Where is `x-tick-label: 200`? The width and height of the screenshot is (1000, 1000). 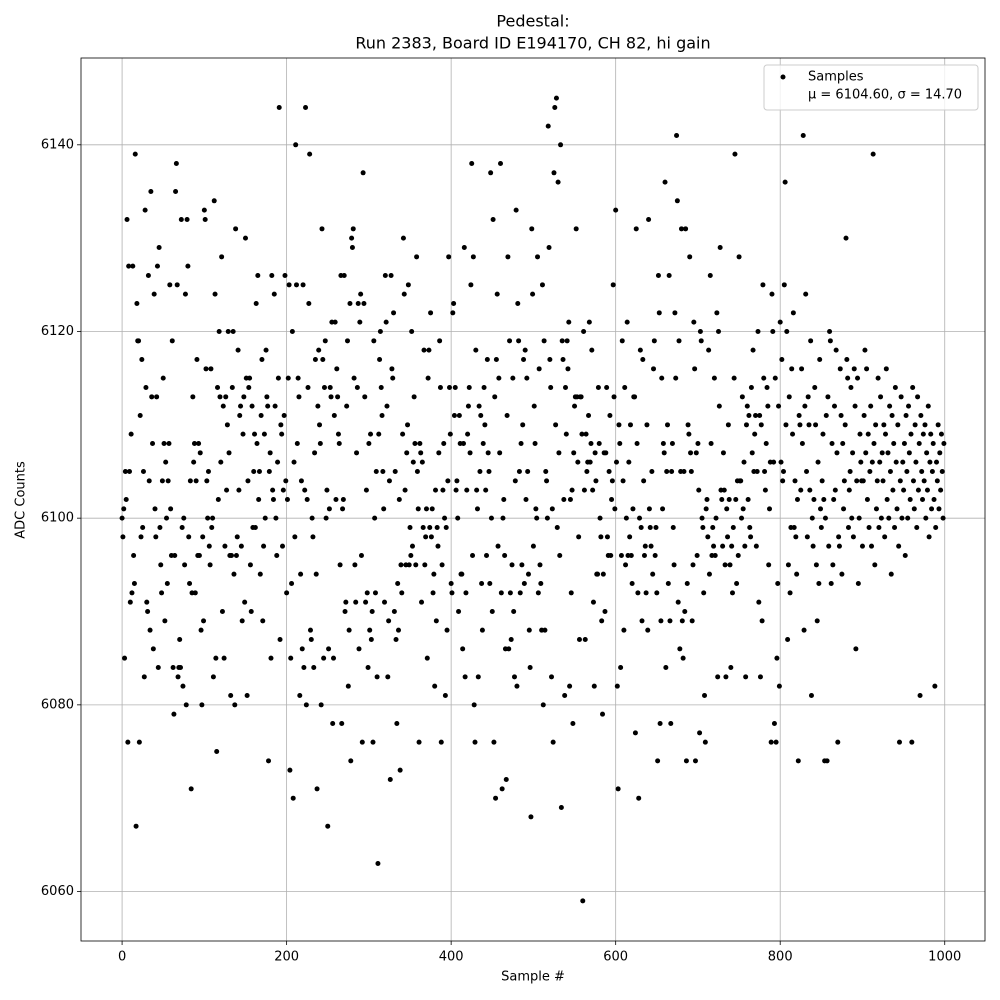
x-tick-label: 200 is located at coordinates (286, 957).